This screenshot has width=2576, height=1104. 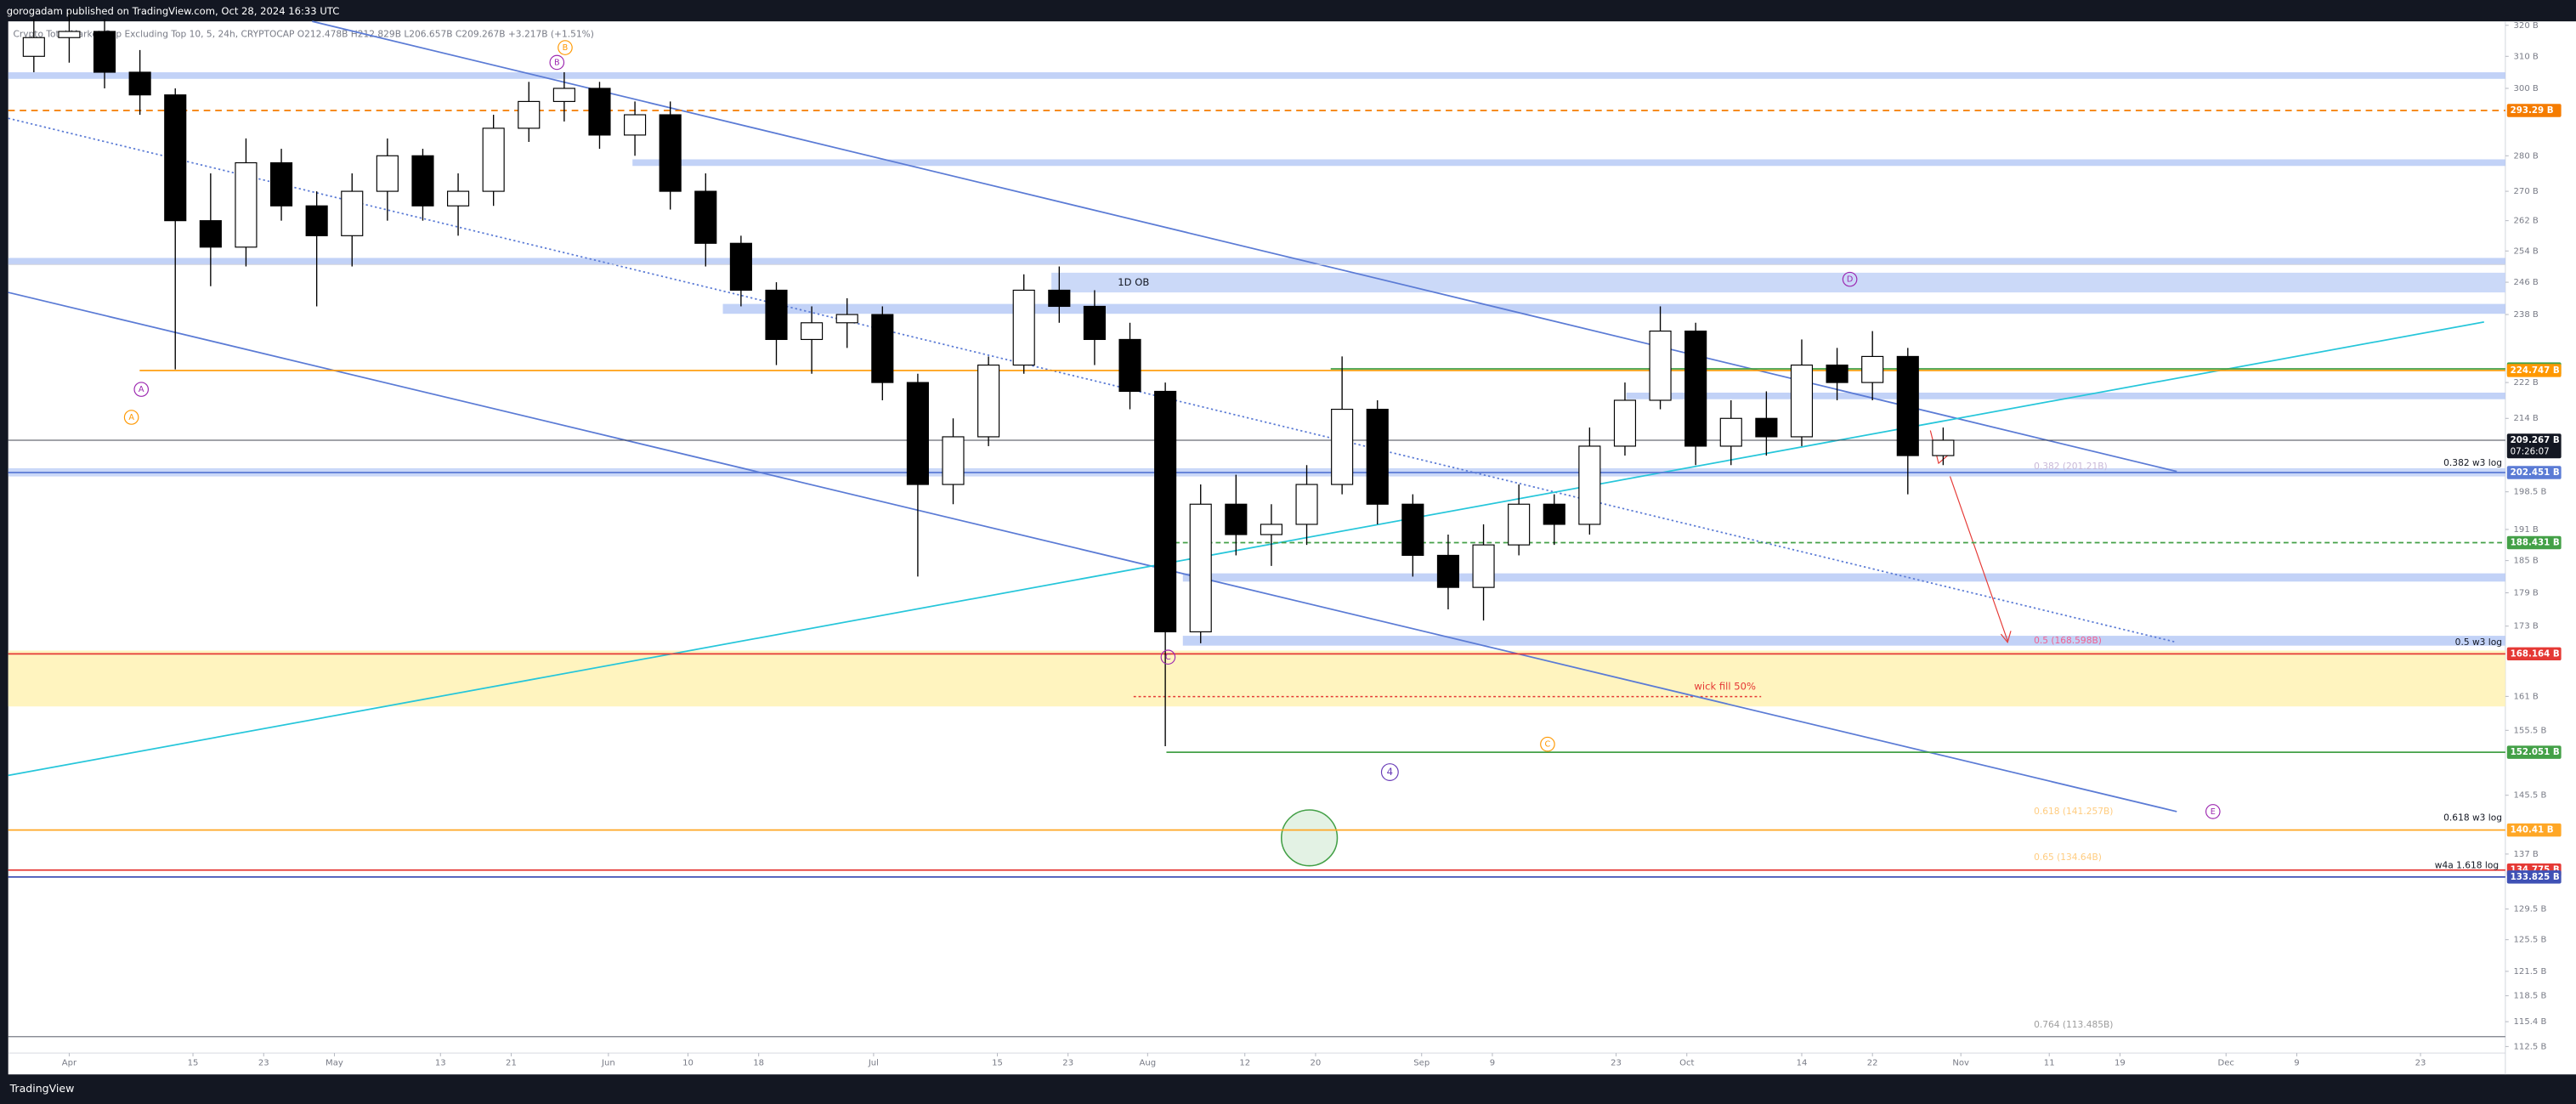 I want to click on x-tick-label: May, so click(x=334, y=1063).